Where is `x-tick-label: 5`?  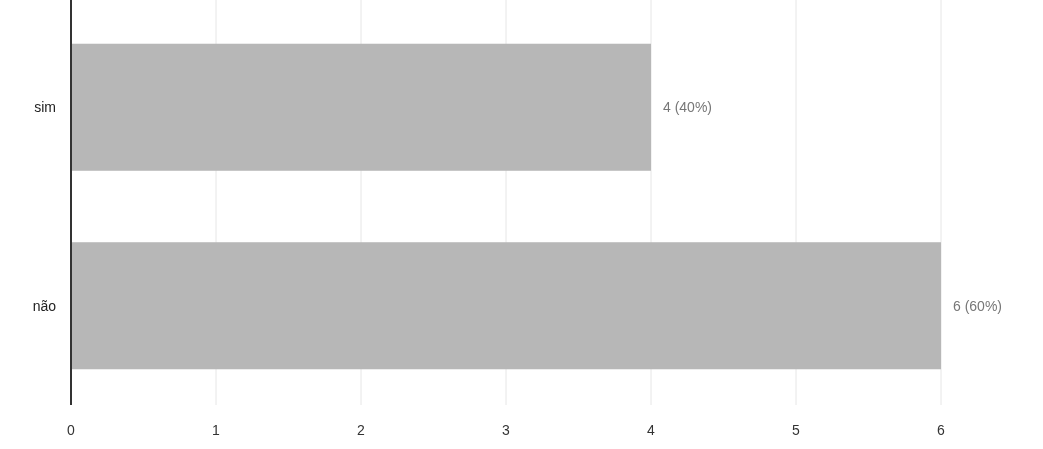 x-tick-label: 5 is located at coordinates (796, 430).